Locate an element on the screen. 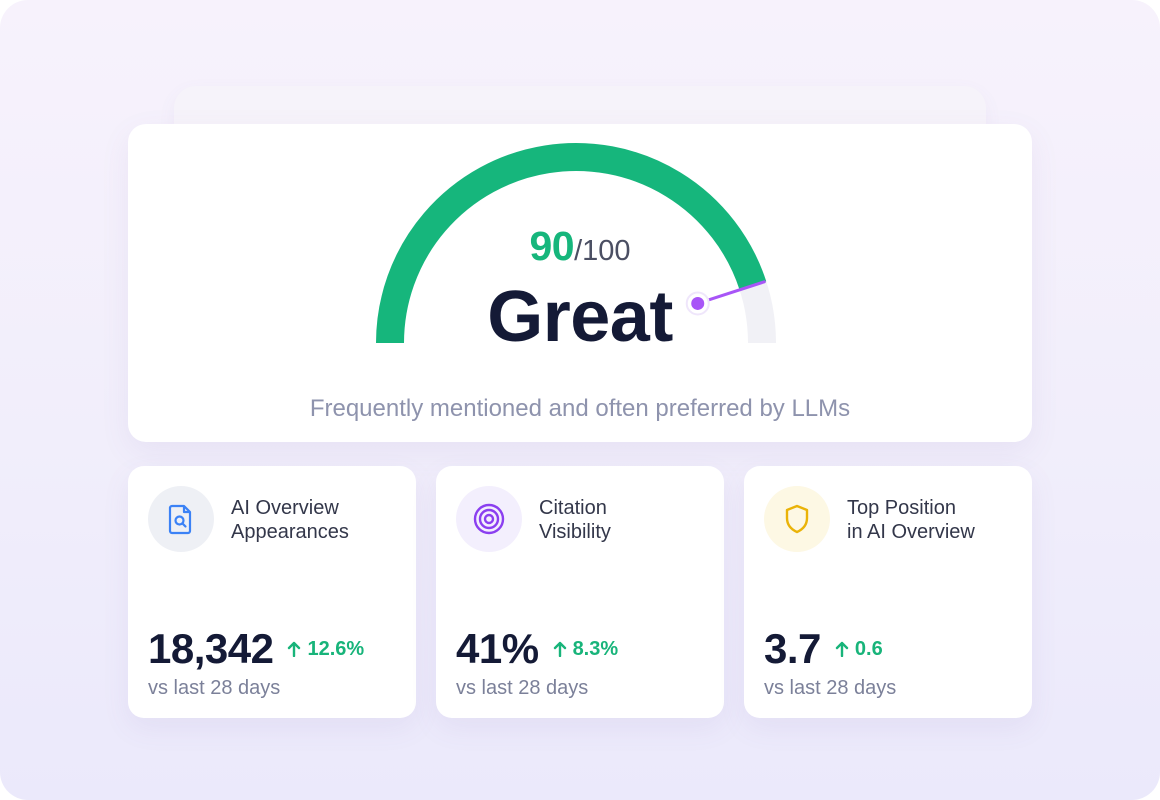 The width and height of the screenshot is (1160, 800). metric-value-row: 41% 8.3% is located at coordinates (537, 649).